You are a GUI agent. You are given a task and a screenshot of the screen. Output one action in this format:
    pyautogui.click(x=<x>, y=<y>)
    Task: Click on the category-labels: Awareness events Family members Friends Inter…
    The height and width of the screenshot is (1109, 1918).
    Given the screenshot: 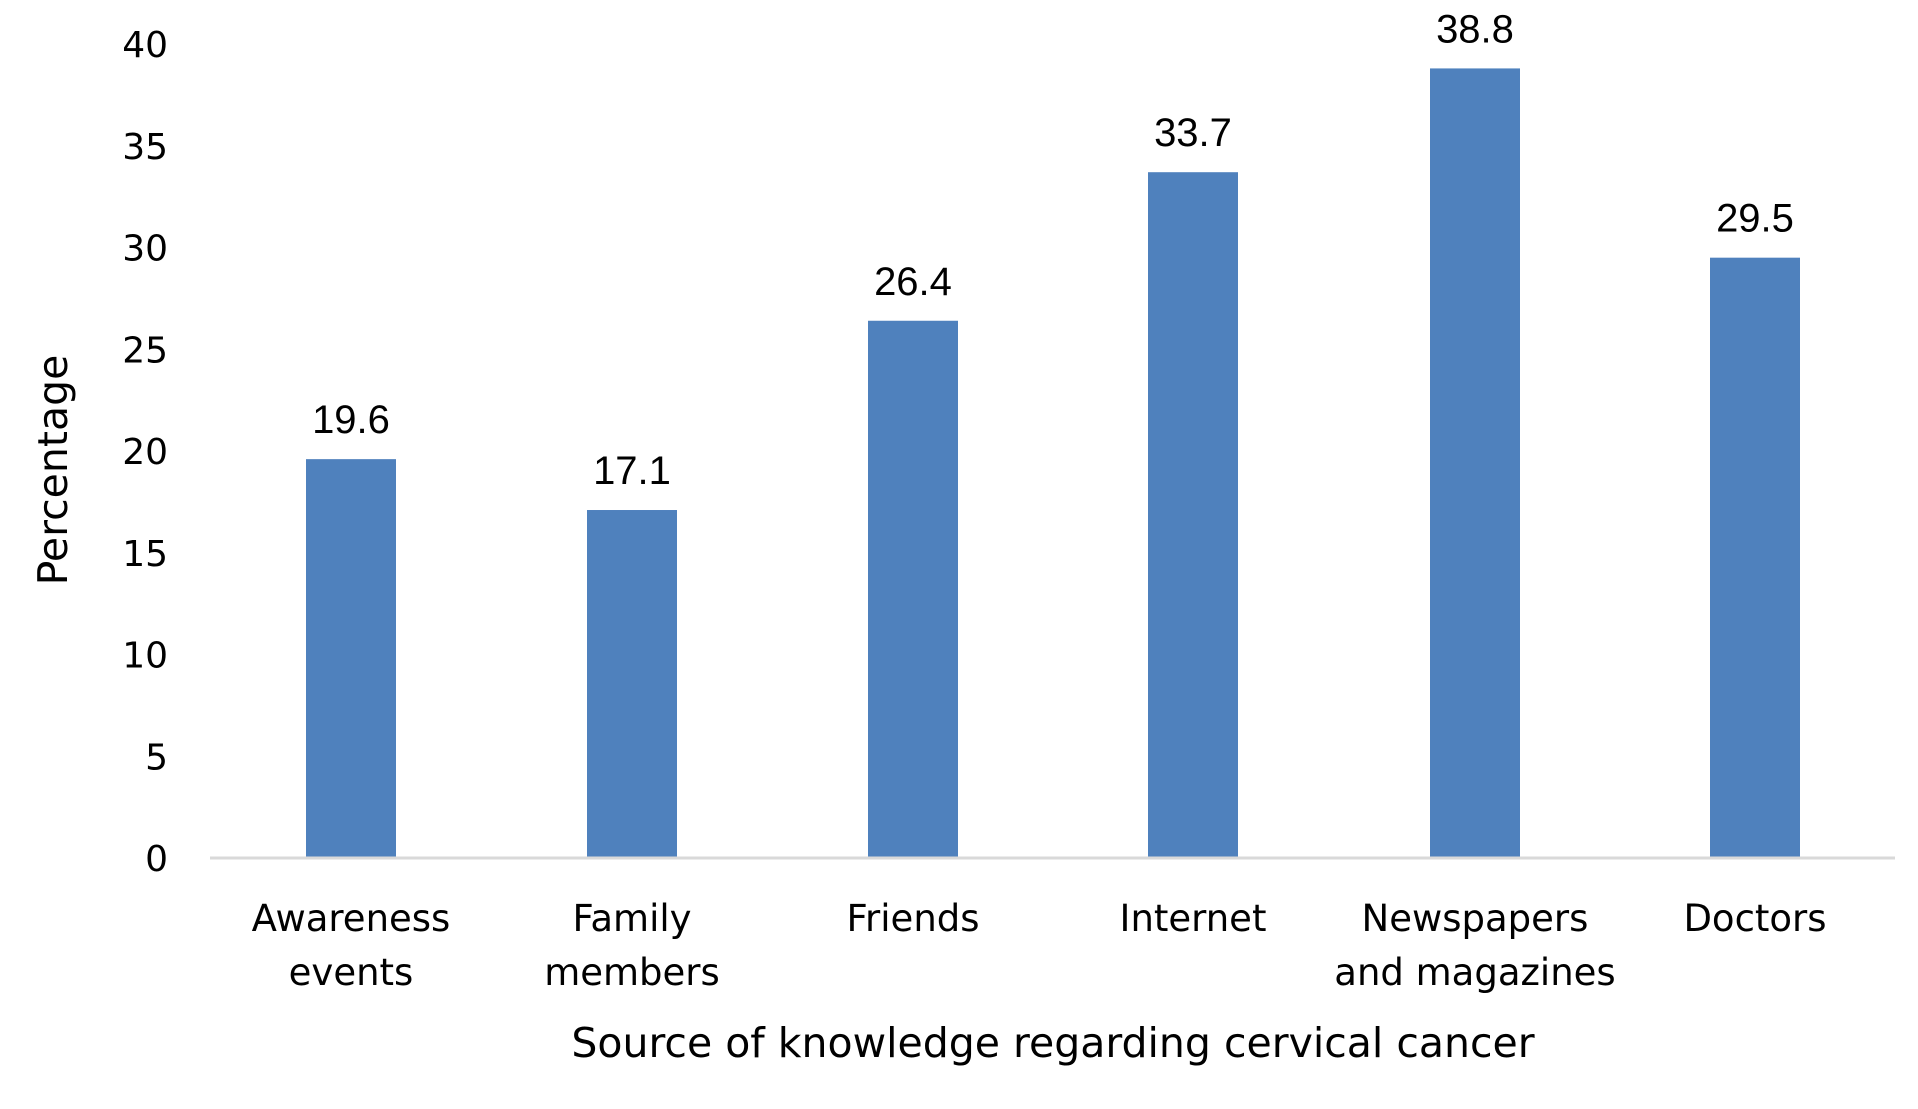 What is the action you would take?
    pyautogui.click(x=1039, y=945)
    